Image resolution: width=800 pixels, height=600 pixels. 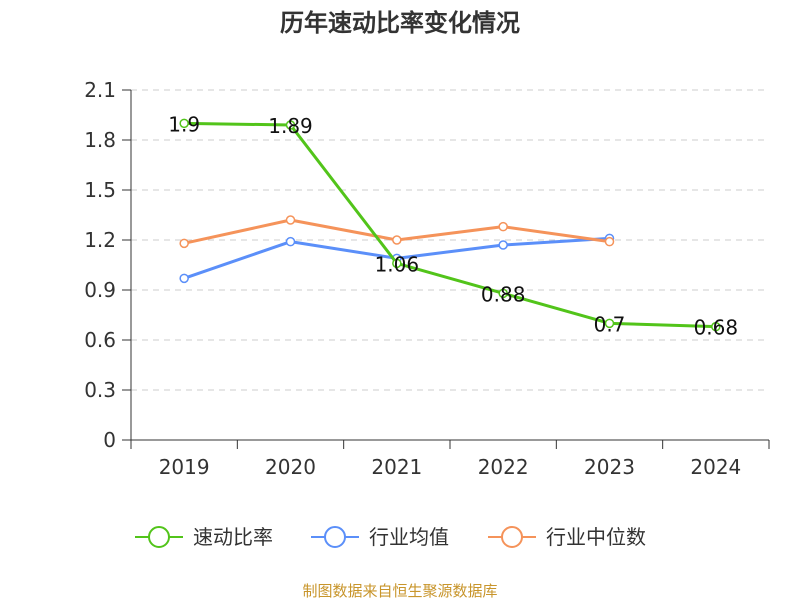 I want to click on data-label-2: 1.06, so click(x=397, y=264).